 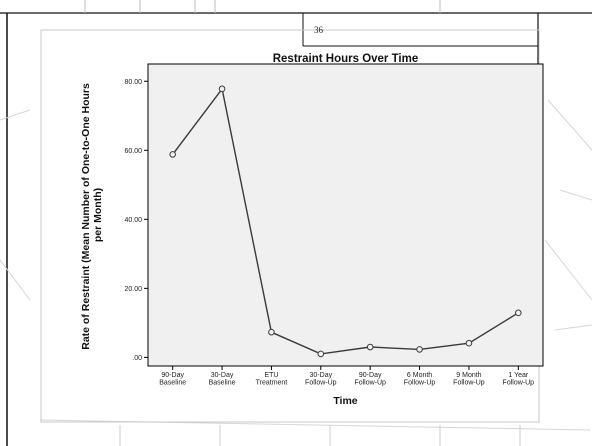 I want to click on y-tick-label: 40.00, so click(x=133, y=220).